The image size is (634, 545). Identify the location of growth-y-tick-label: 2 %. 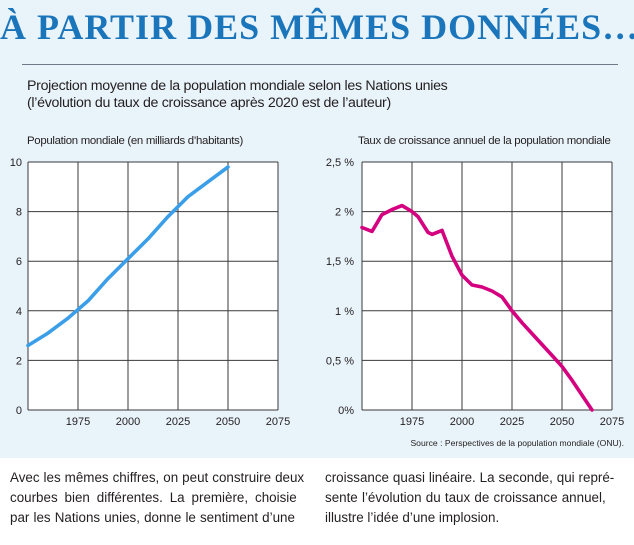
(344, 213).